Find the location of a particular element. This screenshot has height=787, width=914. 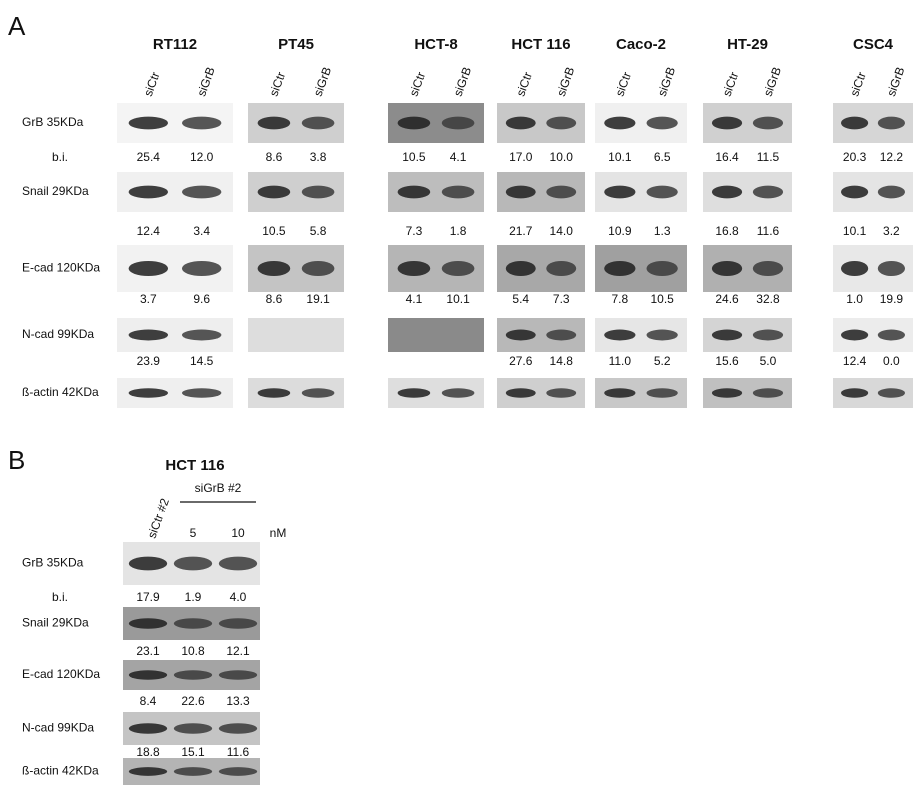

cell-line-name: PT45 is located at coordinates (296, 44).